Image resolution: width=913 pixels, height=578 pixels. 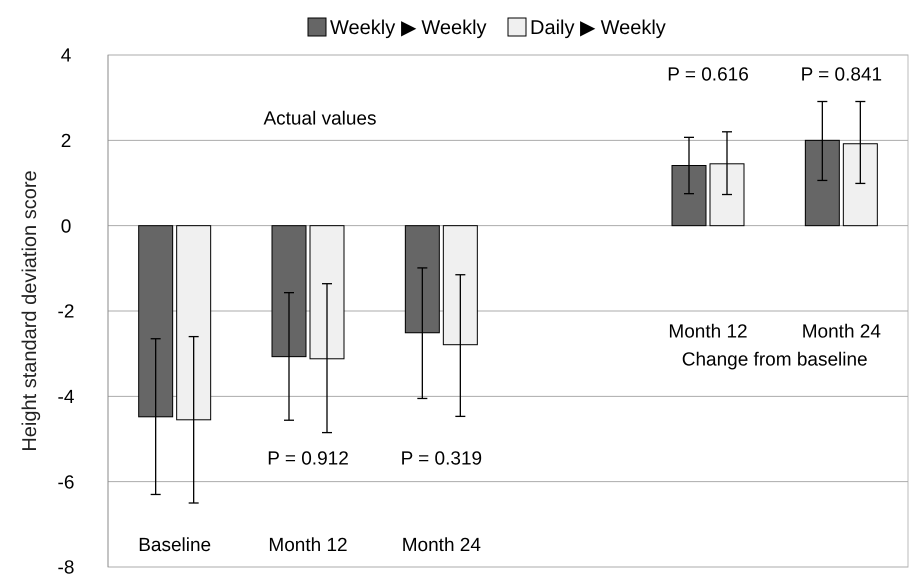 I want to click on annotation: Actual values, so click(x=320, y=119).